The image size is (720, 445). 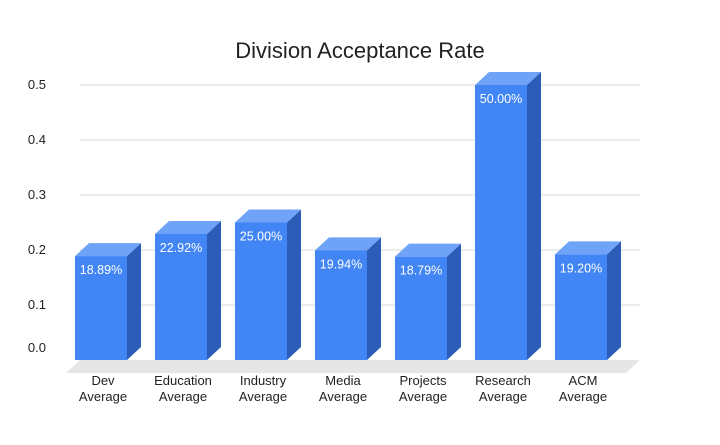 I want to click on y-tick-label: 0.5, so click(x=37, y=84).